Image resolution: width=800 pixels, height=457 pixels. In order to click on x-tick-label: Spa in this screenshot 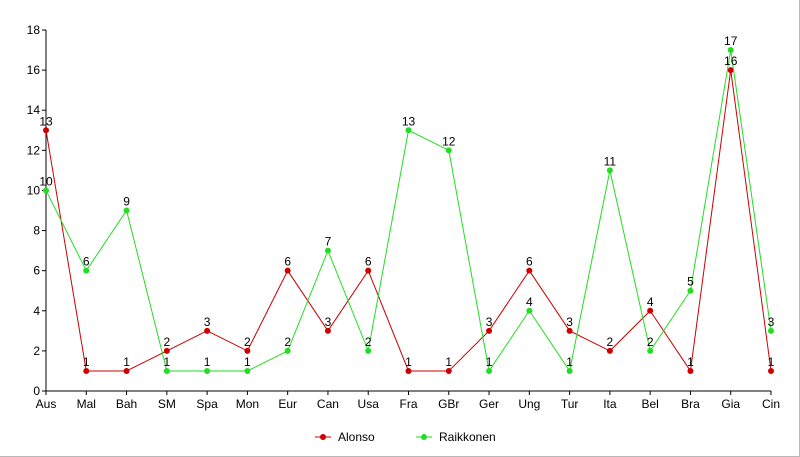, I will do `click(207, 404)`.